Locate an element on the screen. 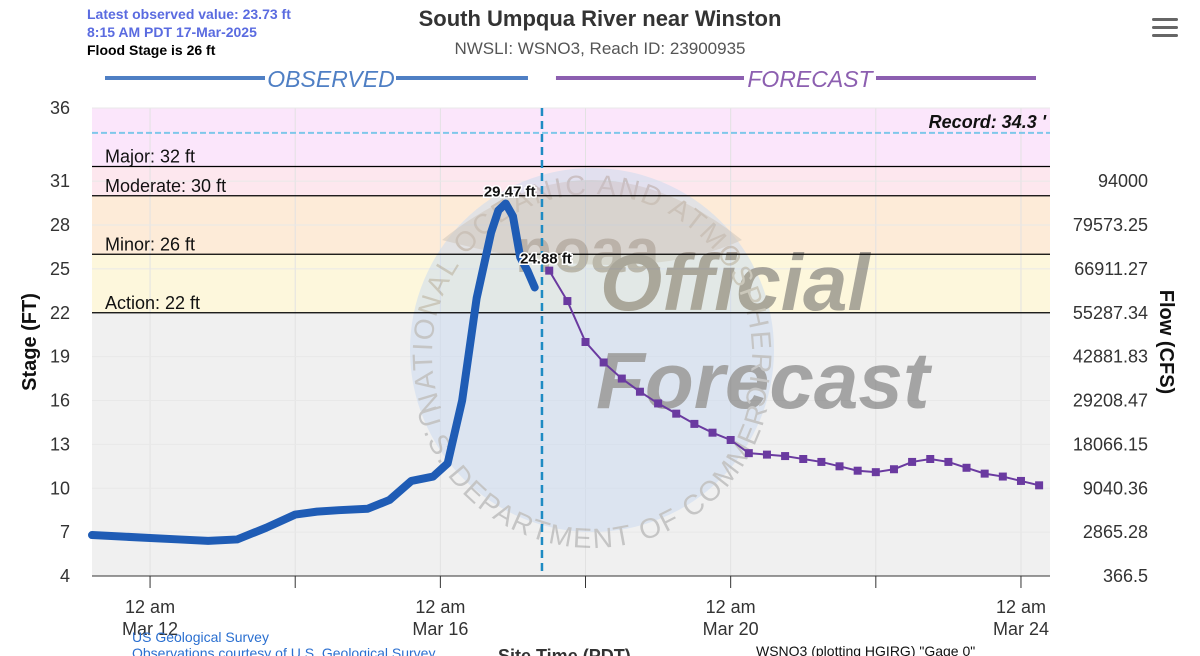 Image resolution: width=1200 pixels, height=656 pixels. y2-tick-label: 18066.15 is located at coordinates (1110, 444).